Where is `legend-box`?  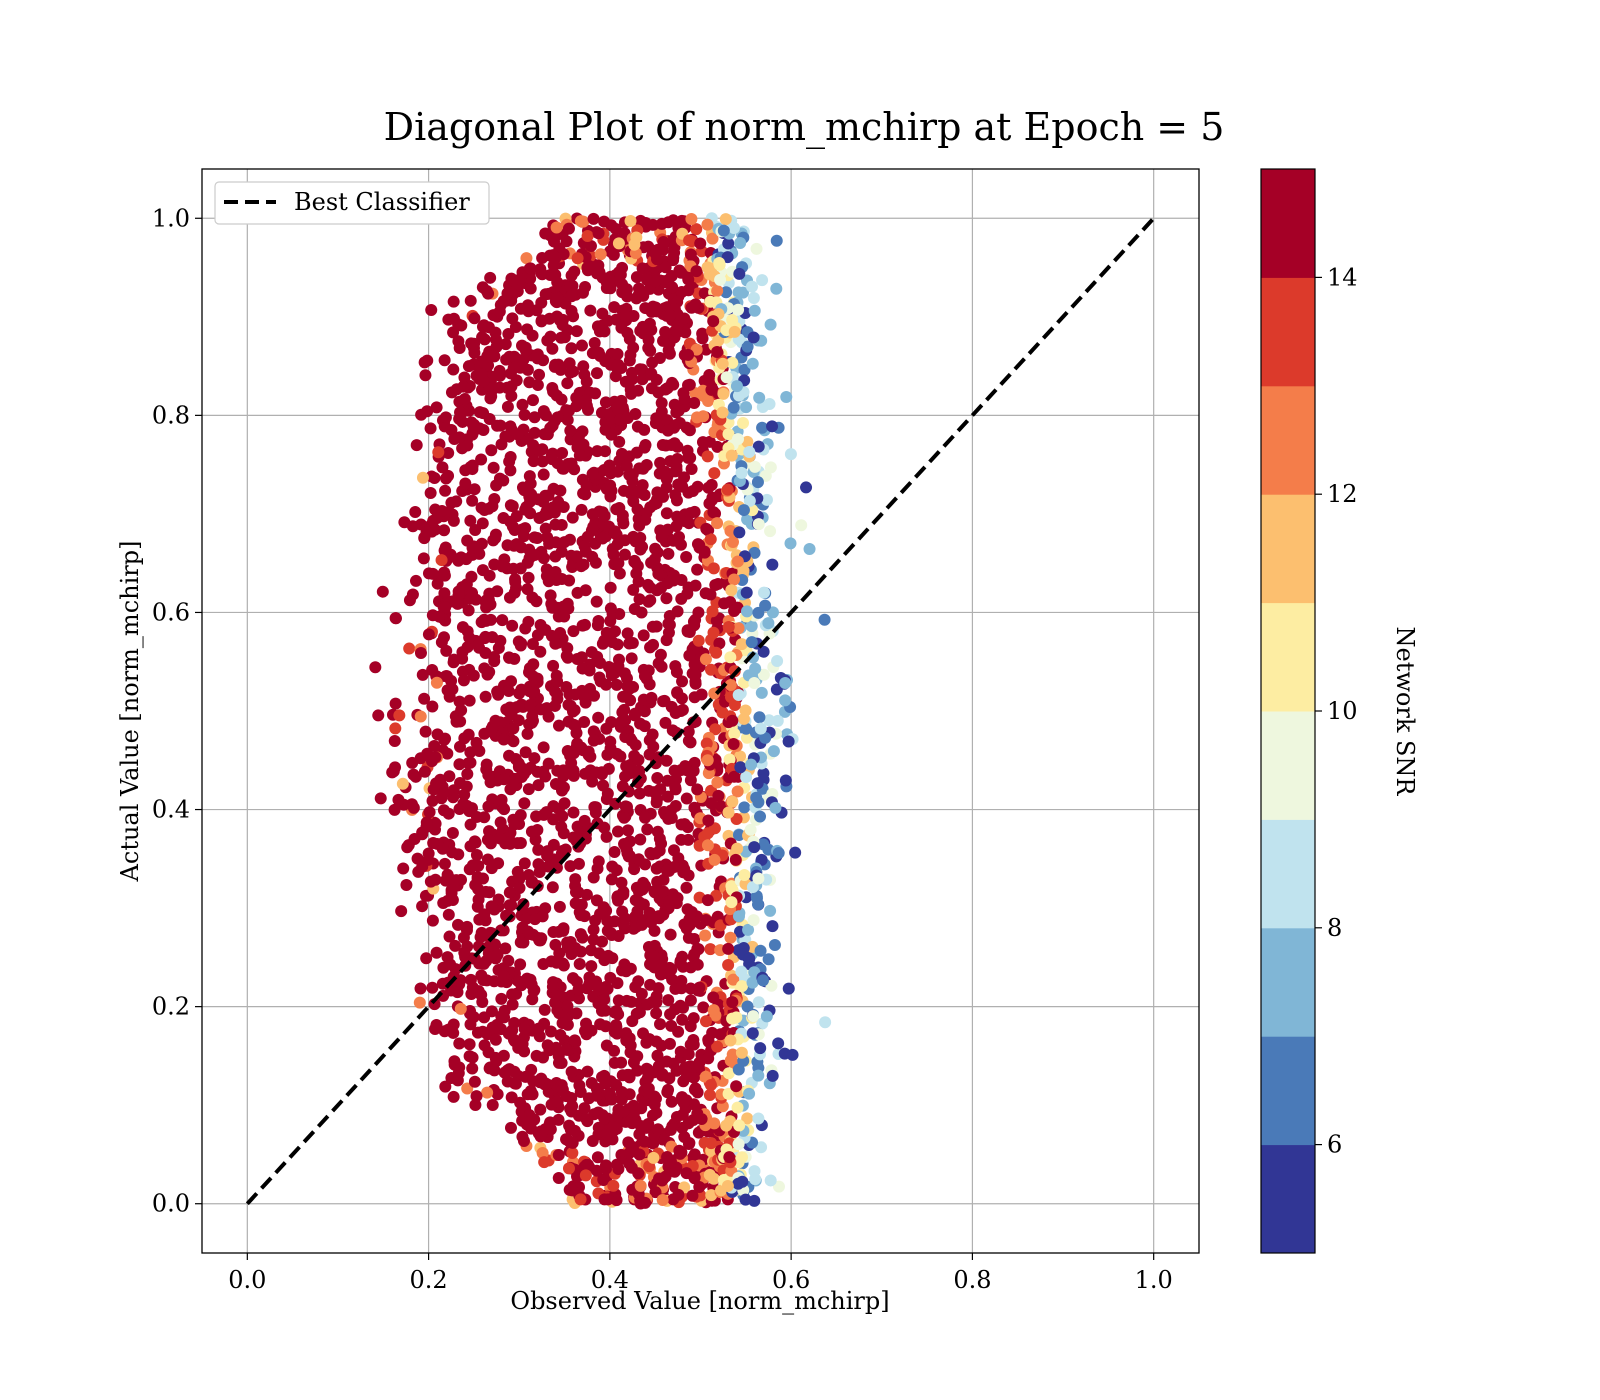
legend-box is located at coordinates (352, 203).